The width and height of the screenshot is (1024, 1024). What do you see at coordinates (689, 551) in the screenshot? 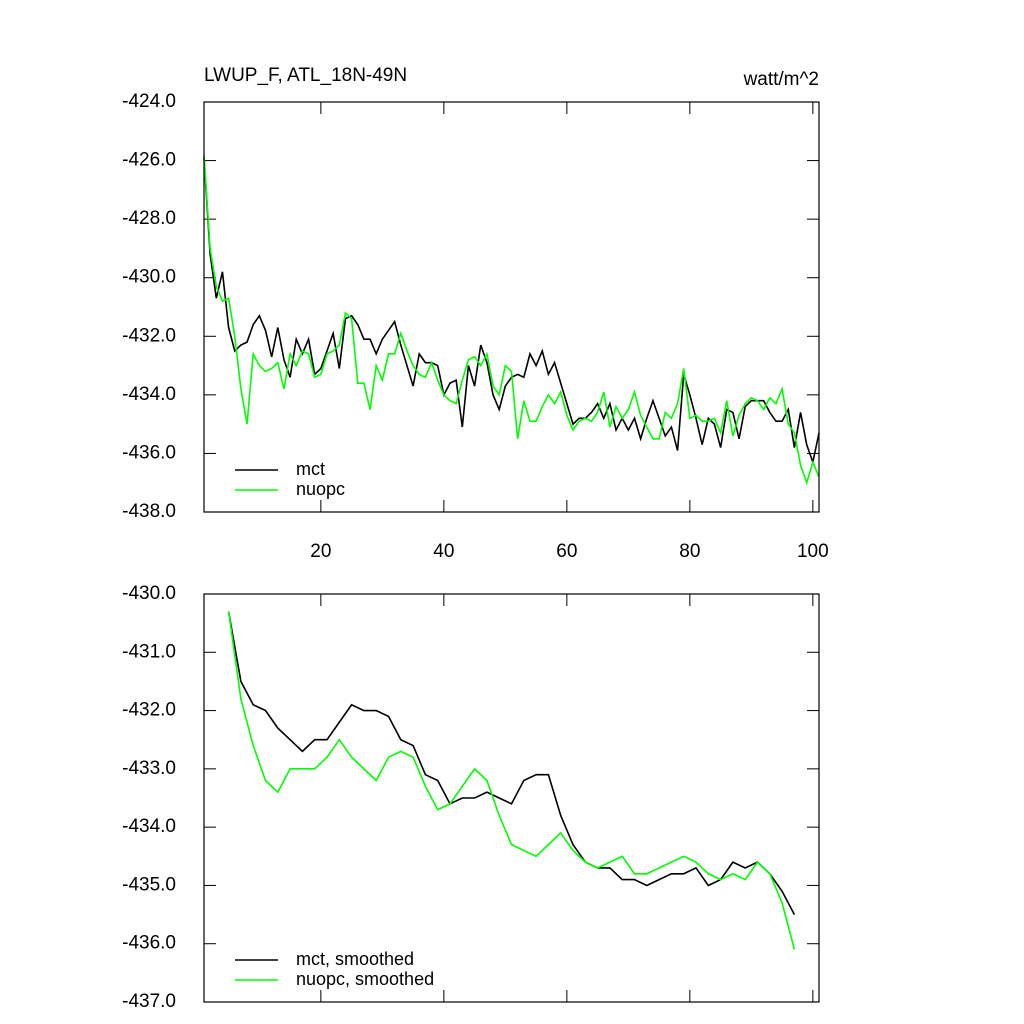
I see `x-tick-label: 80` at bounding box center [689, 551].